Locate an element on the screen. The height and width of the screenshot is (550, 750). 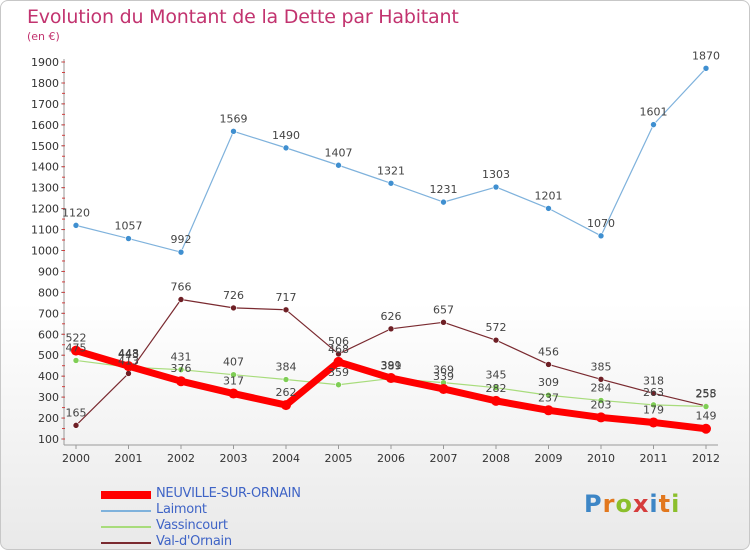
data-label: 149 is located at coordinates (706, 416).